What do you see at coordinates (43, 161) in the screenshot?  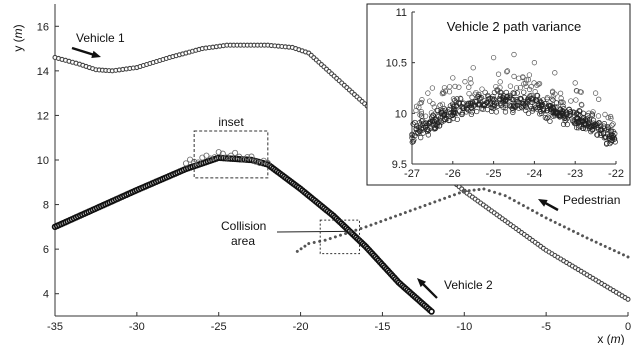 I see `y-tick-label: 10` at bounding box center [43, 161].